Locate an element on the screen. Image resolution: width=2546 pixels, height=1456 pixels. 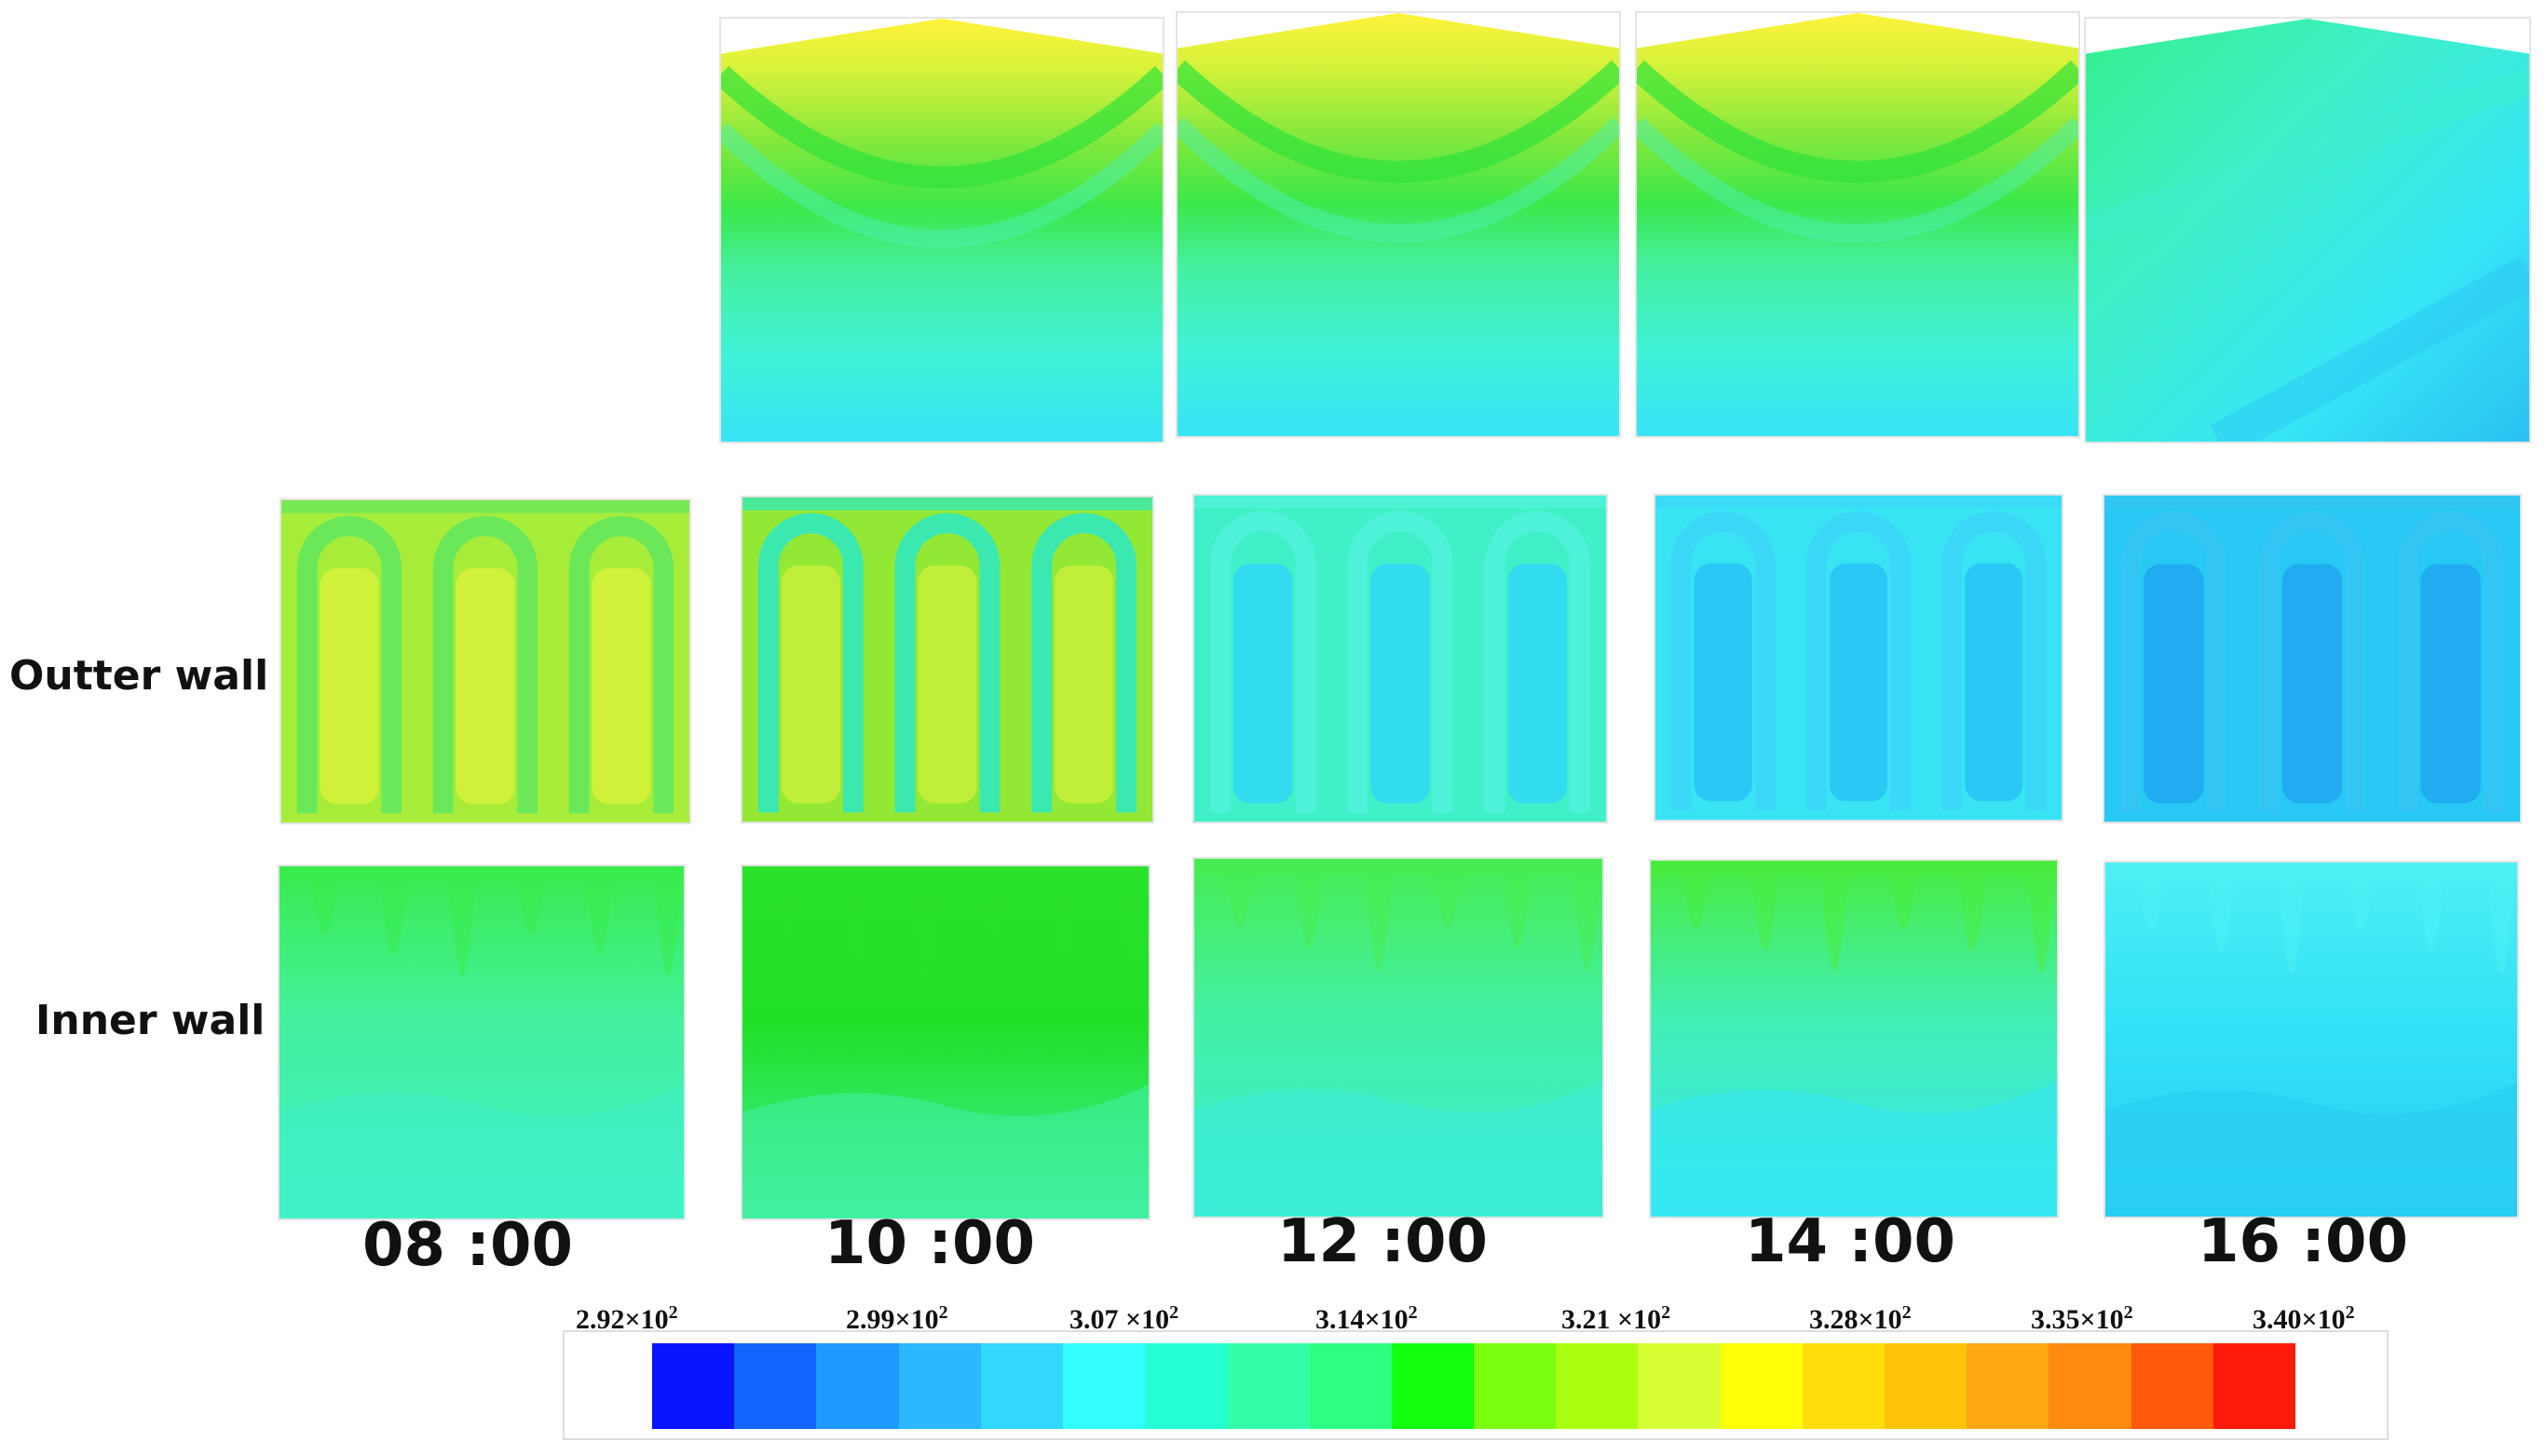
legend-tick-label: 3.07 ×10² is located at coordinates (1124, 1318).